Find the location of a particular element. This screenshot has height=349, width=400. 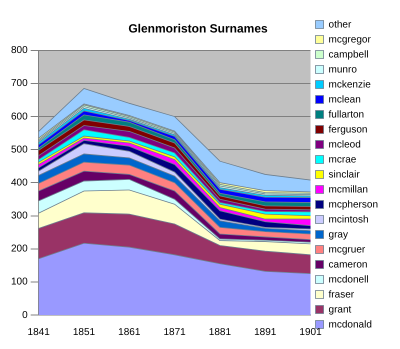

legend-label: fullarton is located at coordinates (346, 114).